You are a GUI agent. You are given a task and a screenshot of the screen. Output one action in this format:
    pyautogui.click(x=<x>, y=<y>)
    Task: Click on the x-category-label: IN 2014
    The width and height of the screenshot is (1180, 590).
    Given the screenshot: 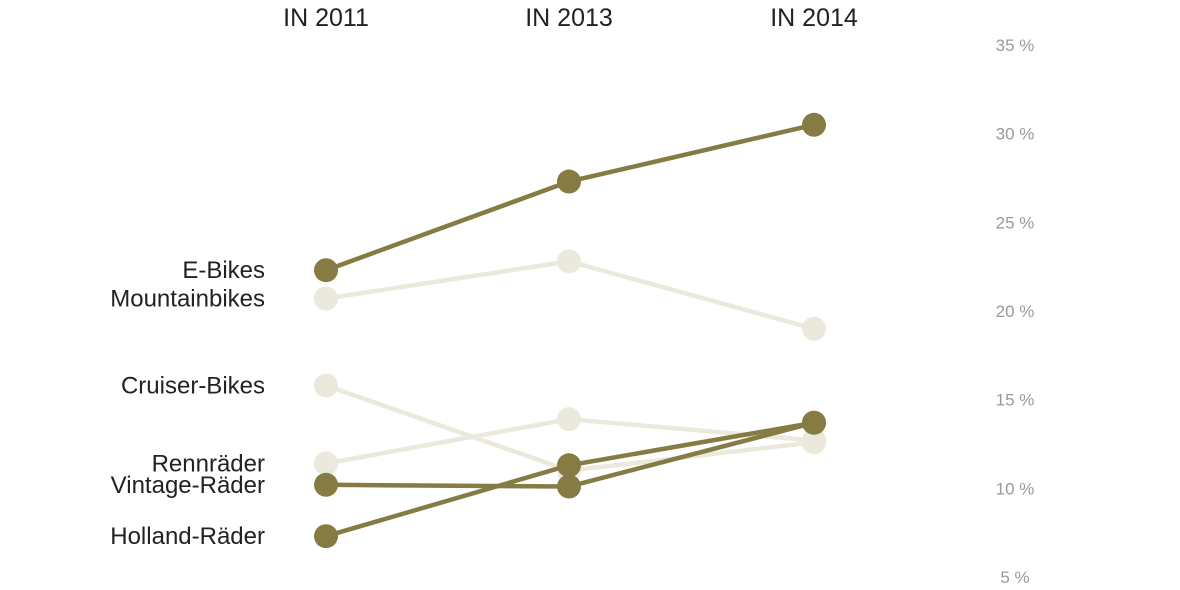 What is the action you would take?
    pyautogui.click(x=814, y=18)
    